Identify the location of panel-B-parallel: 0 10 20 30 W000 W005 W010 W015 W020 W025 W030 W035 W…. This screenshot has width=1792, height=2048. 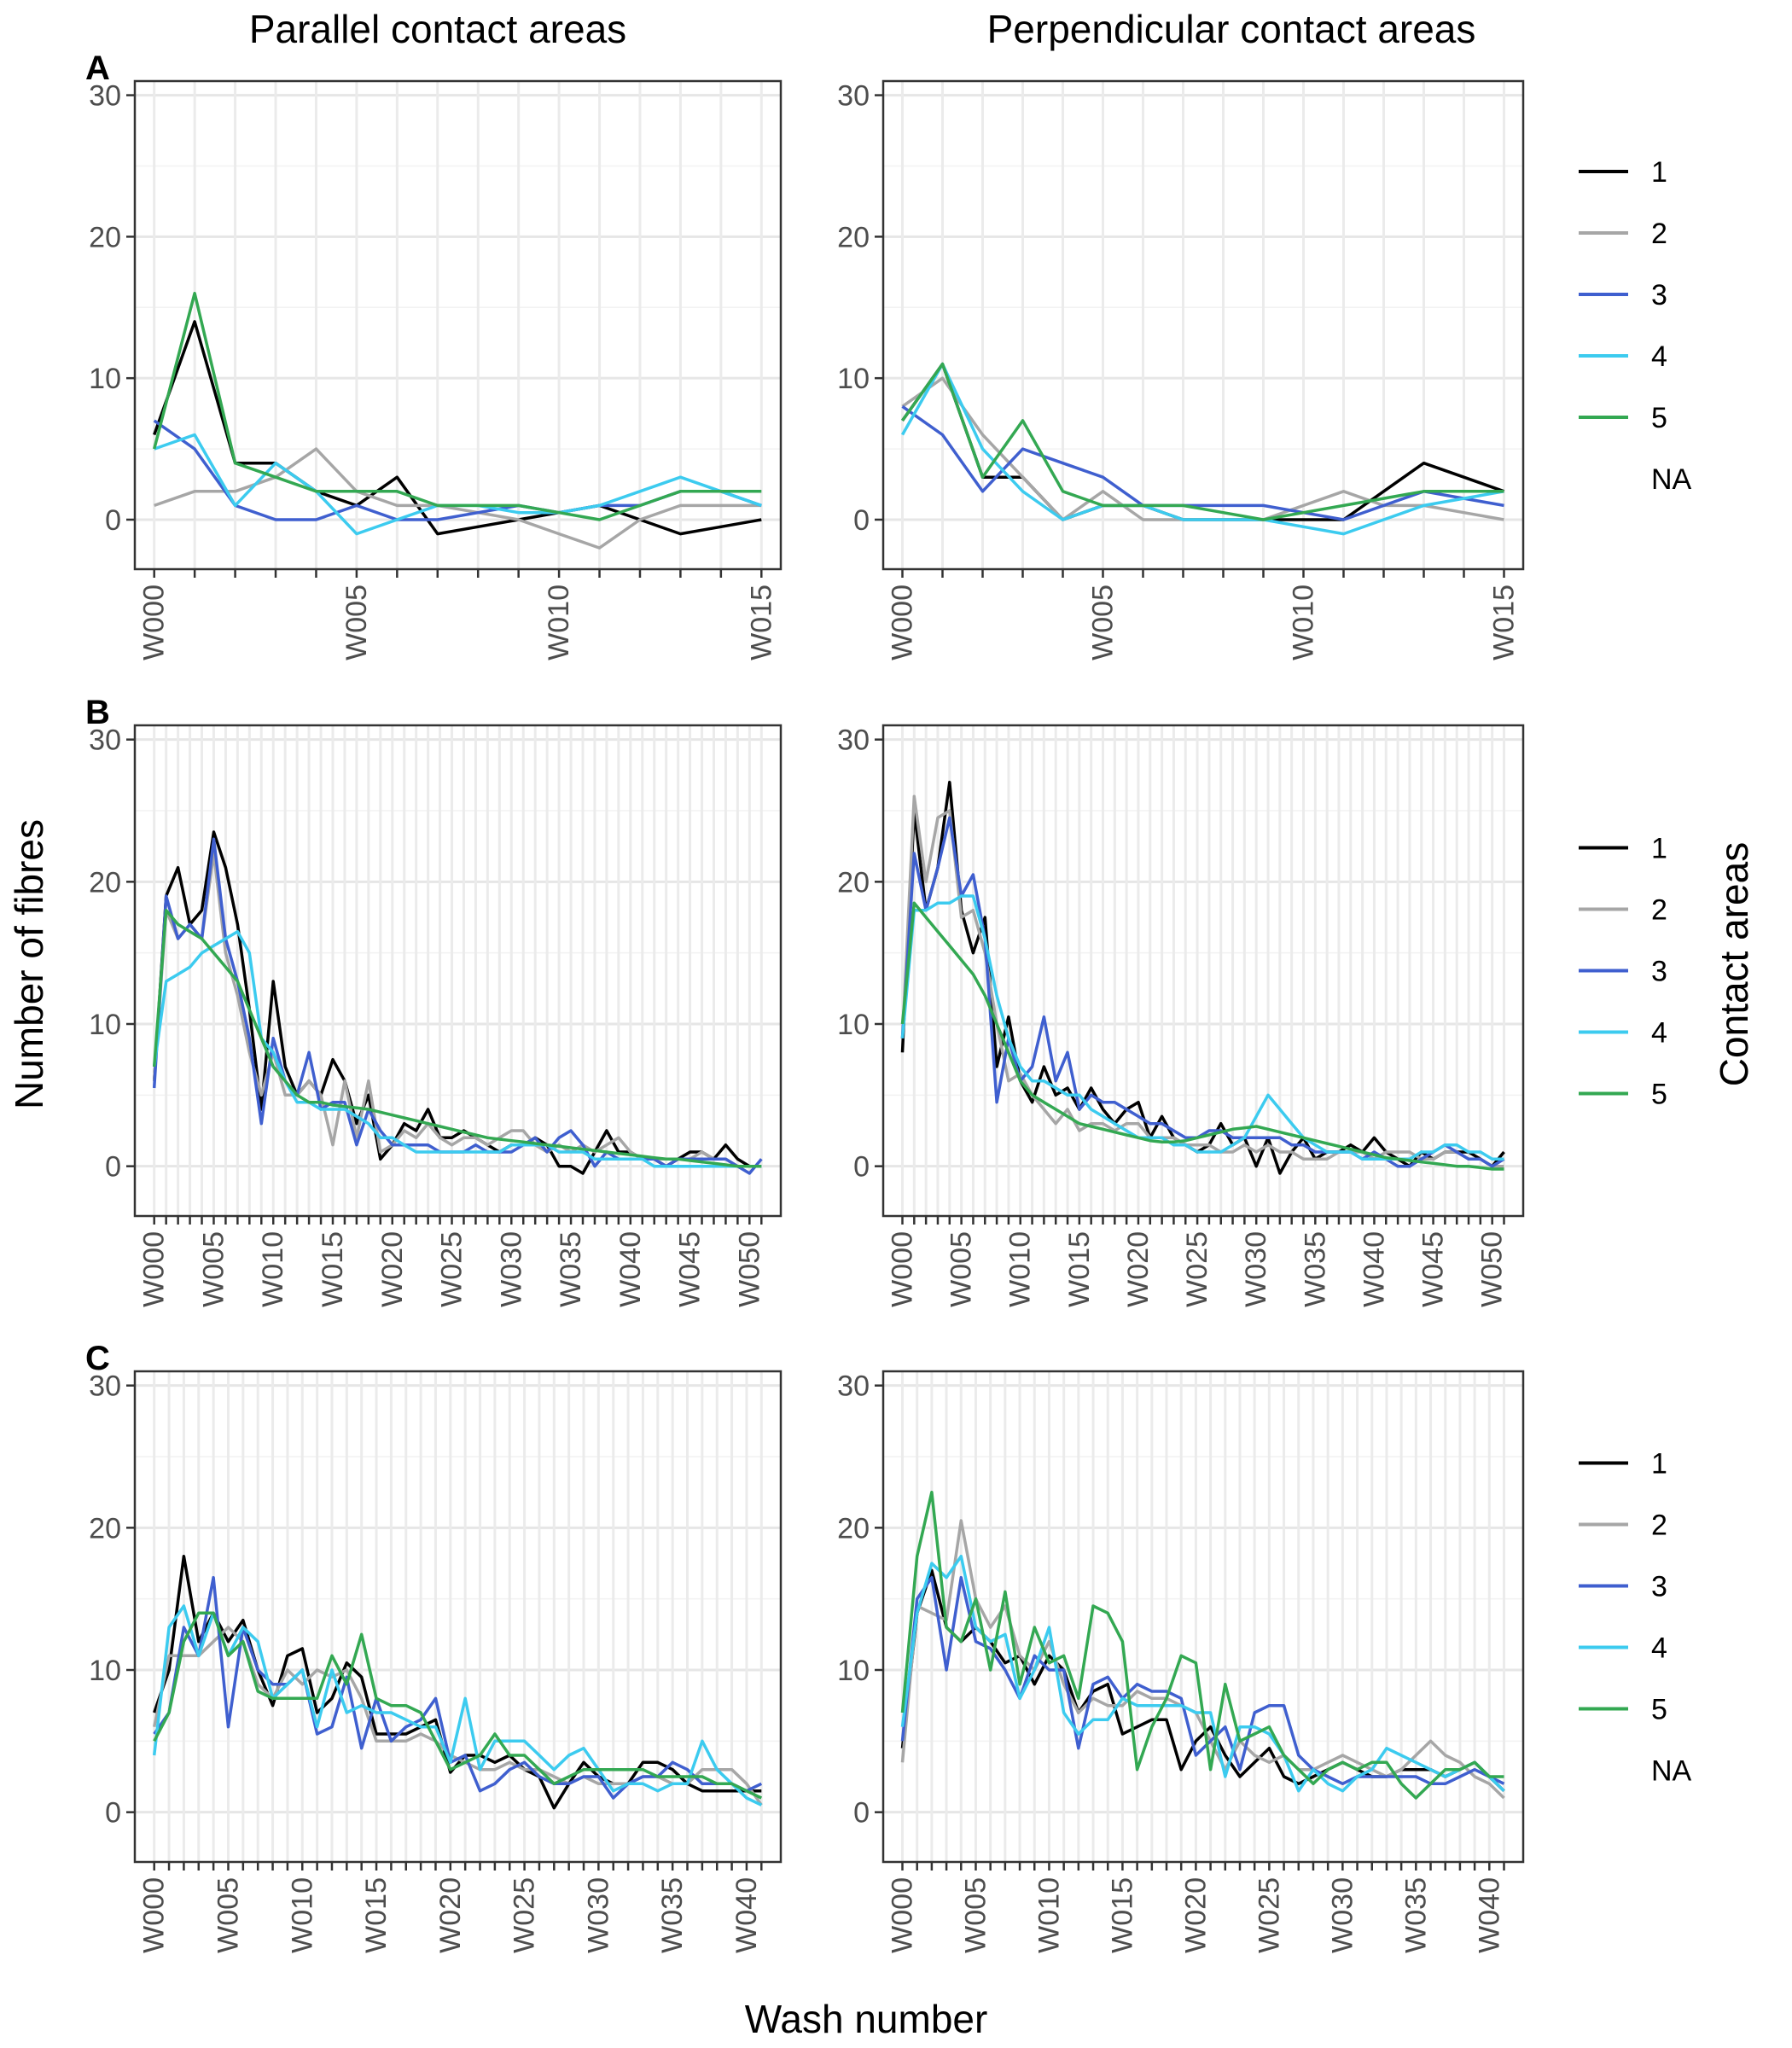
(434, 1001).